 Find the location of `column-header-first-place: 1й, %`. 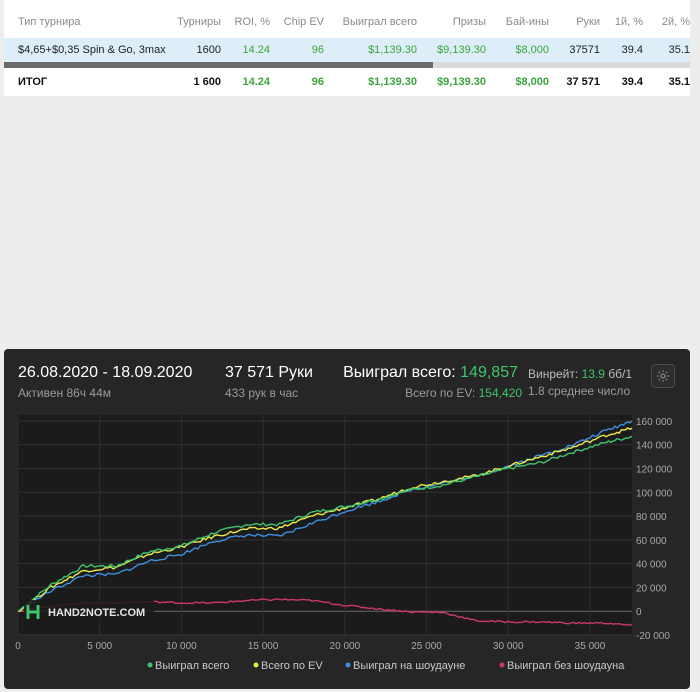

column-header-first-place: 1й, % is located at coordinates (628, 22).